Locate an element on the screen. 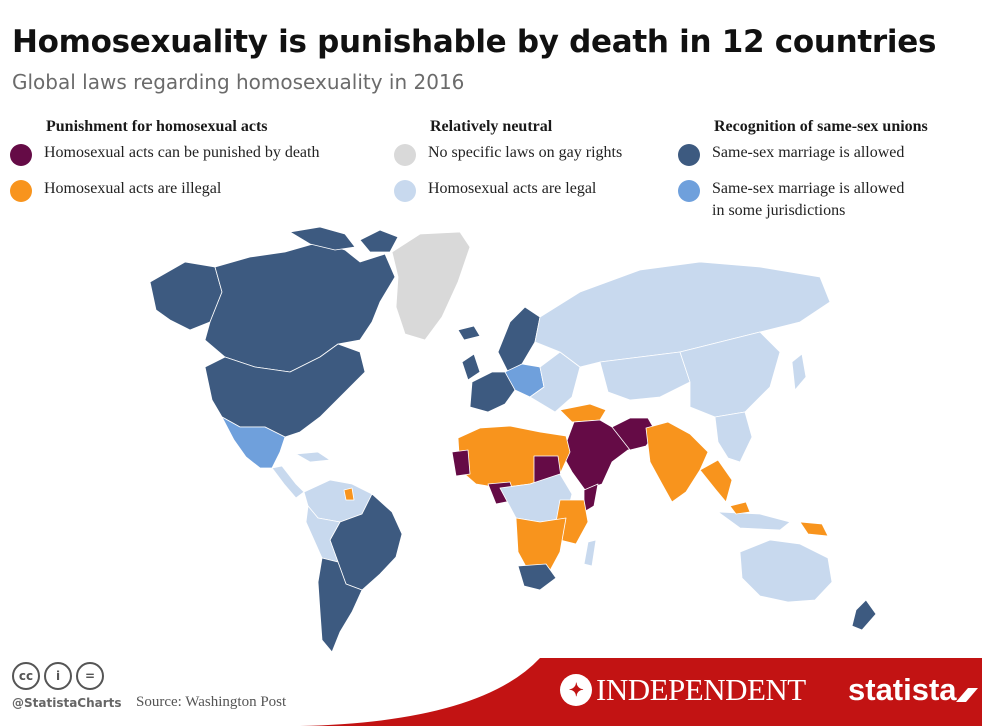 Image resolution: width=982 pixels, height=726 pixels. footer-bar is located at coordinates (641, 692).